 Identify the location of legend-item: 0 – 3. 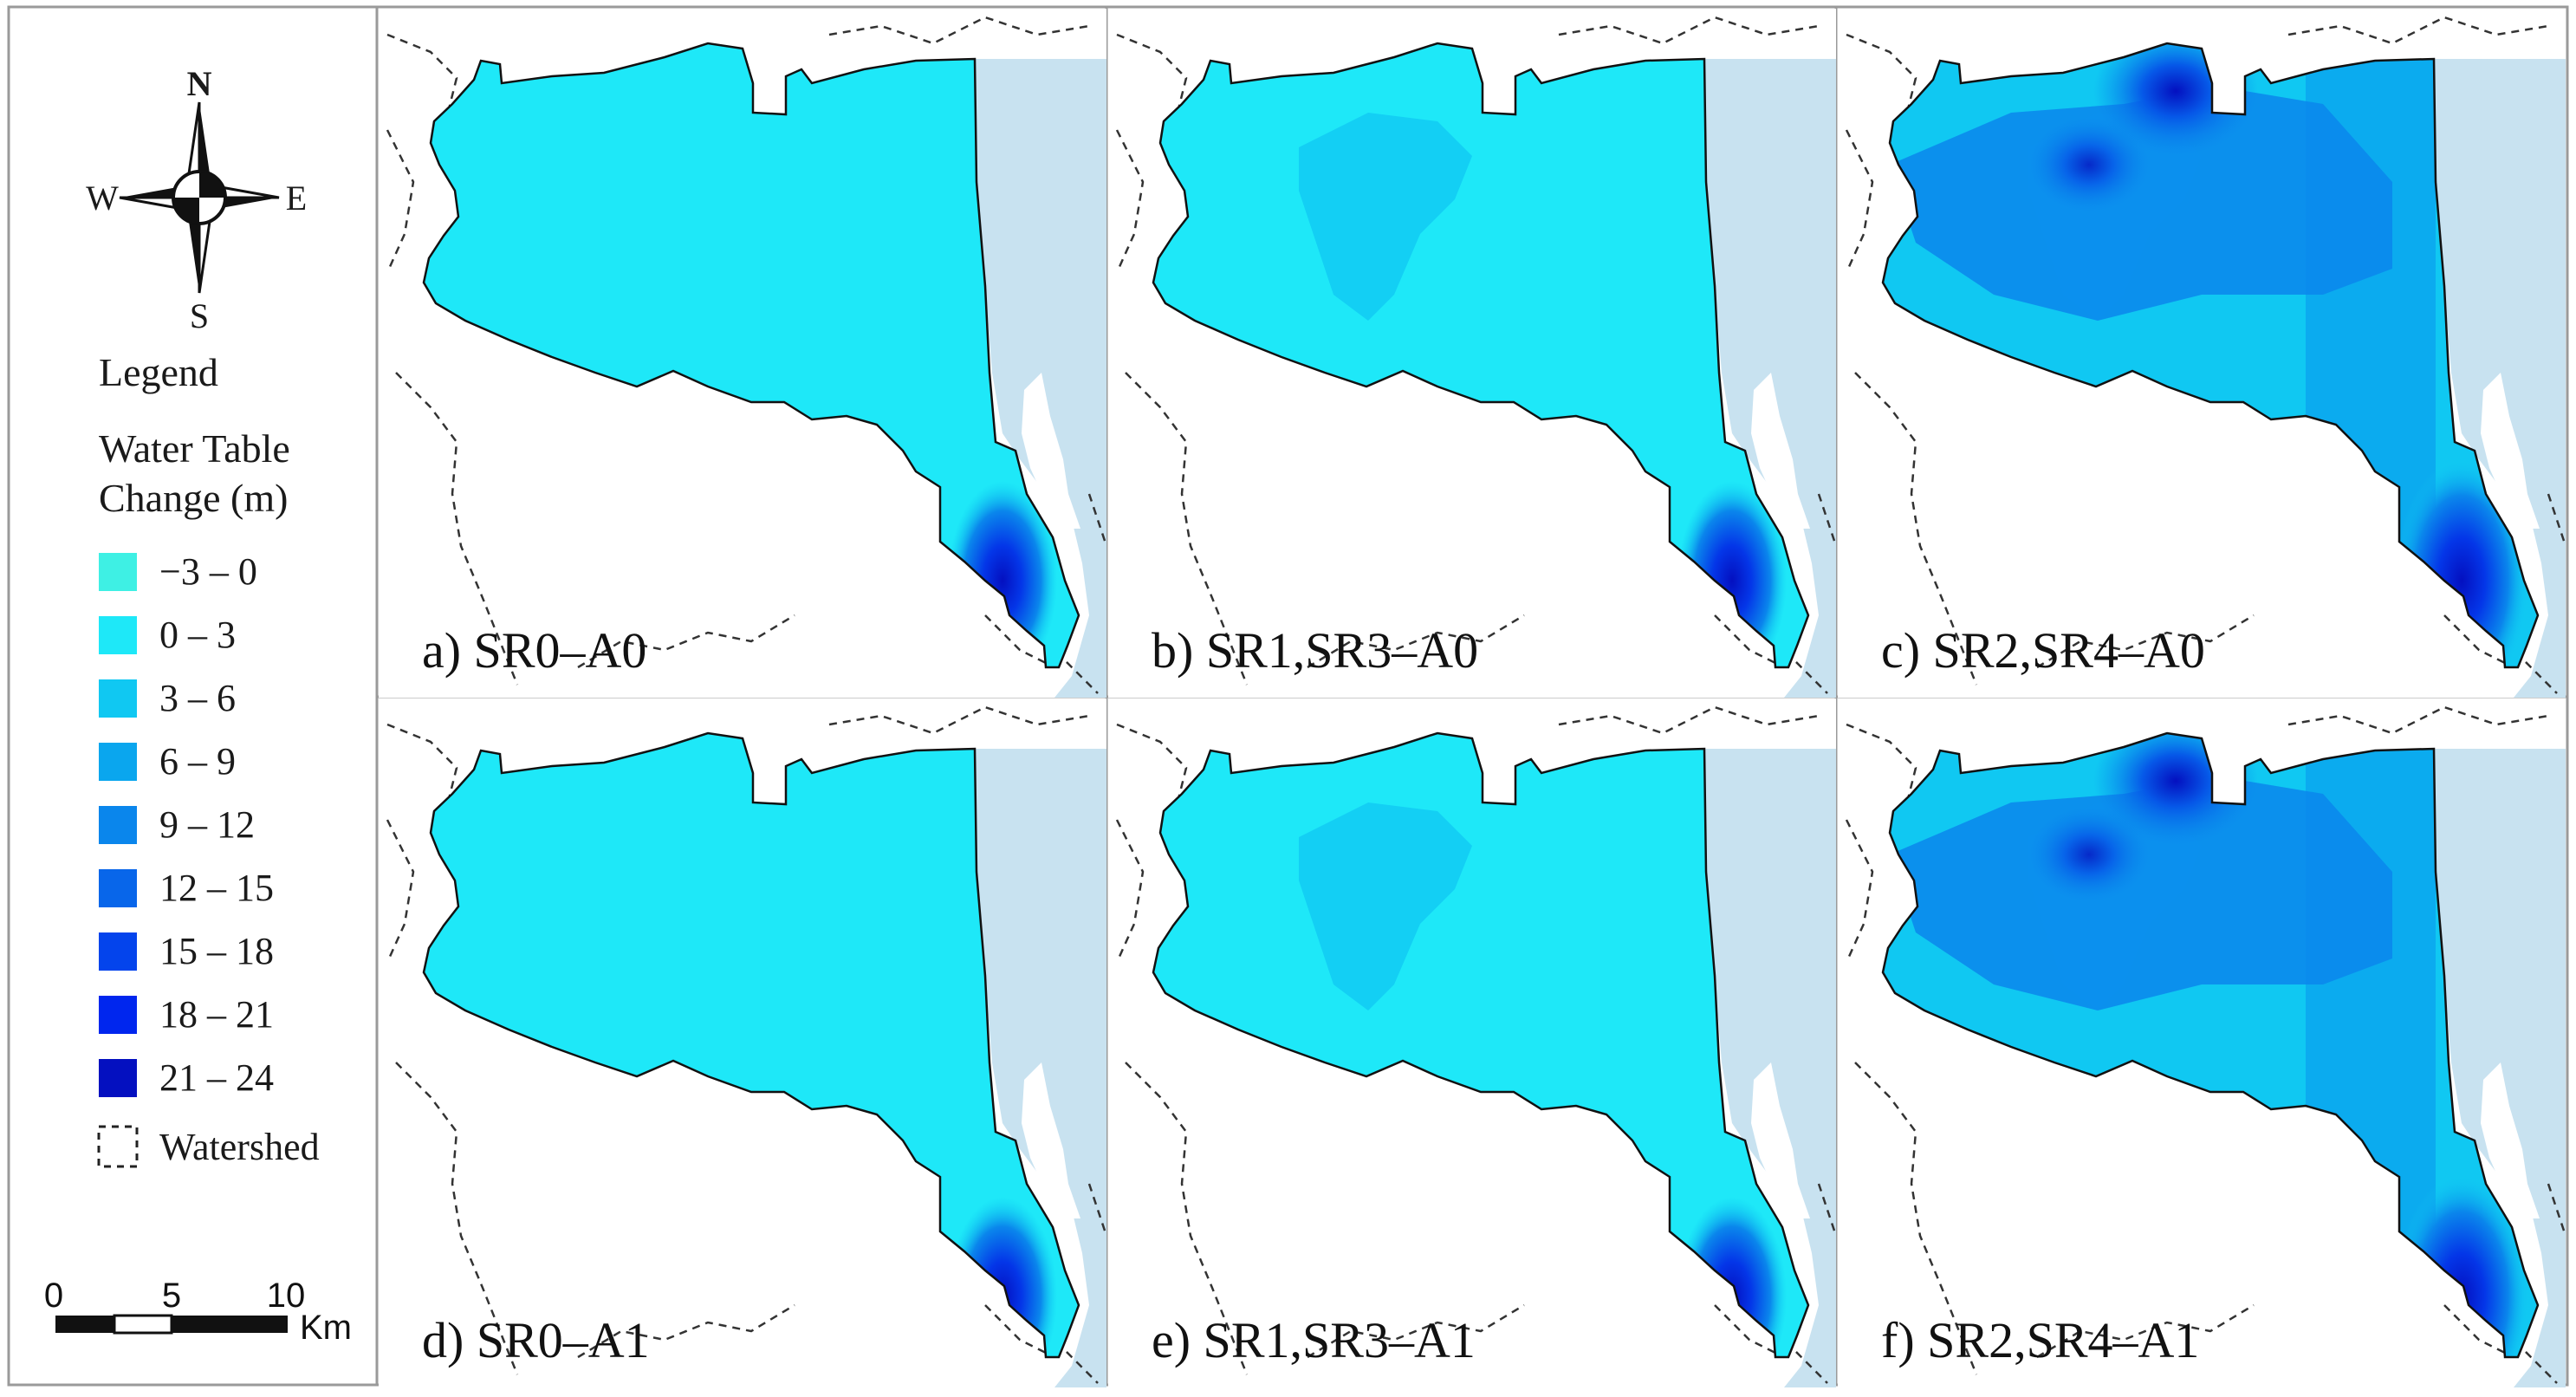
(168, 635).